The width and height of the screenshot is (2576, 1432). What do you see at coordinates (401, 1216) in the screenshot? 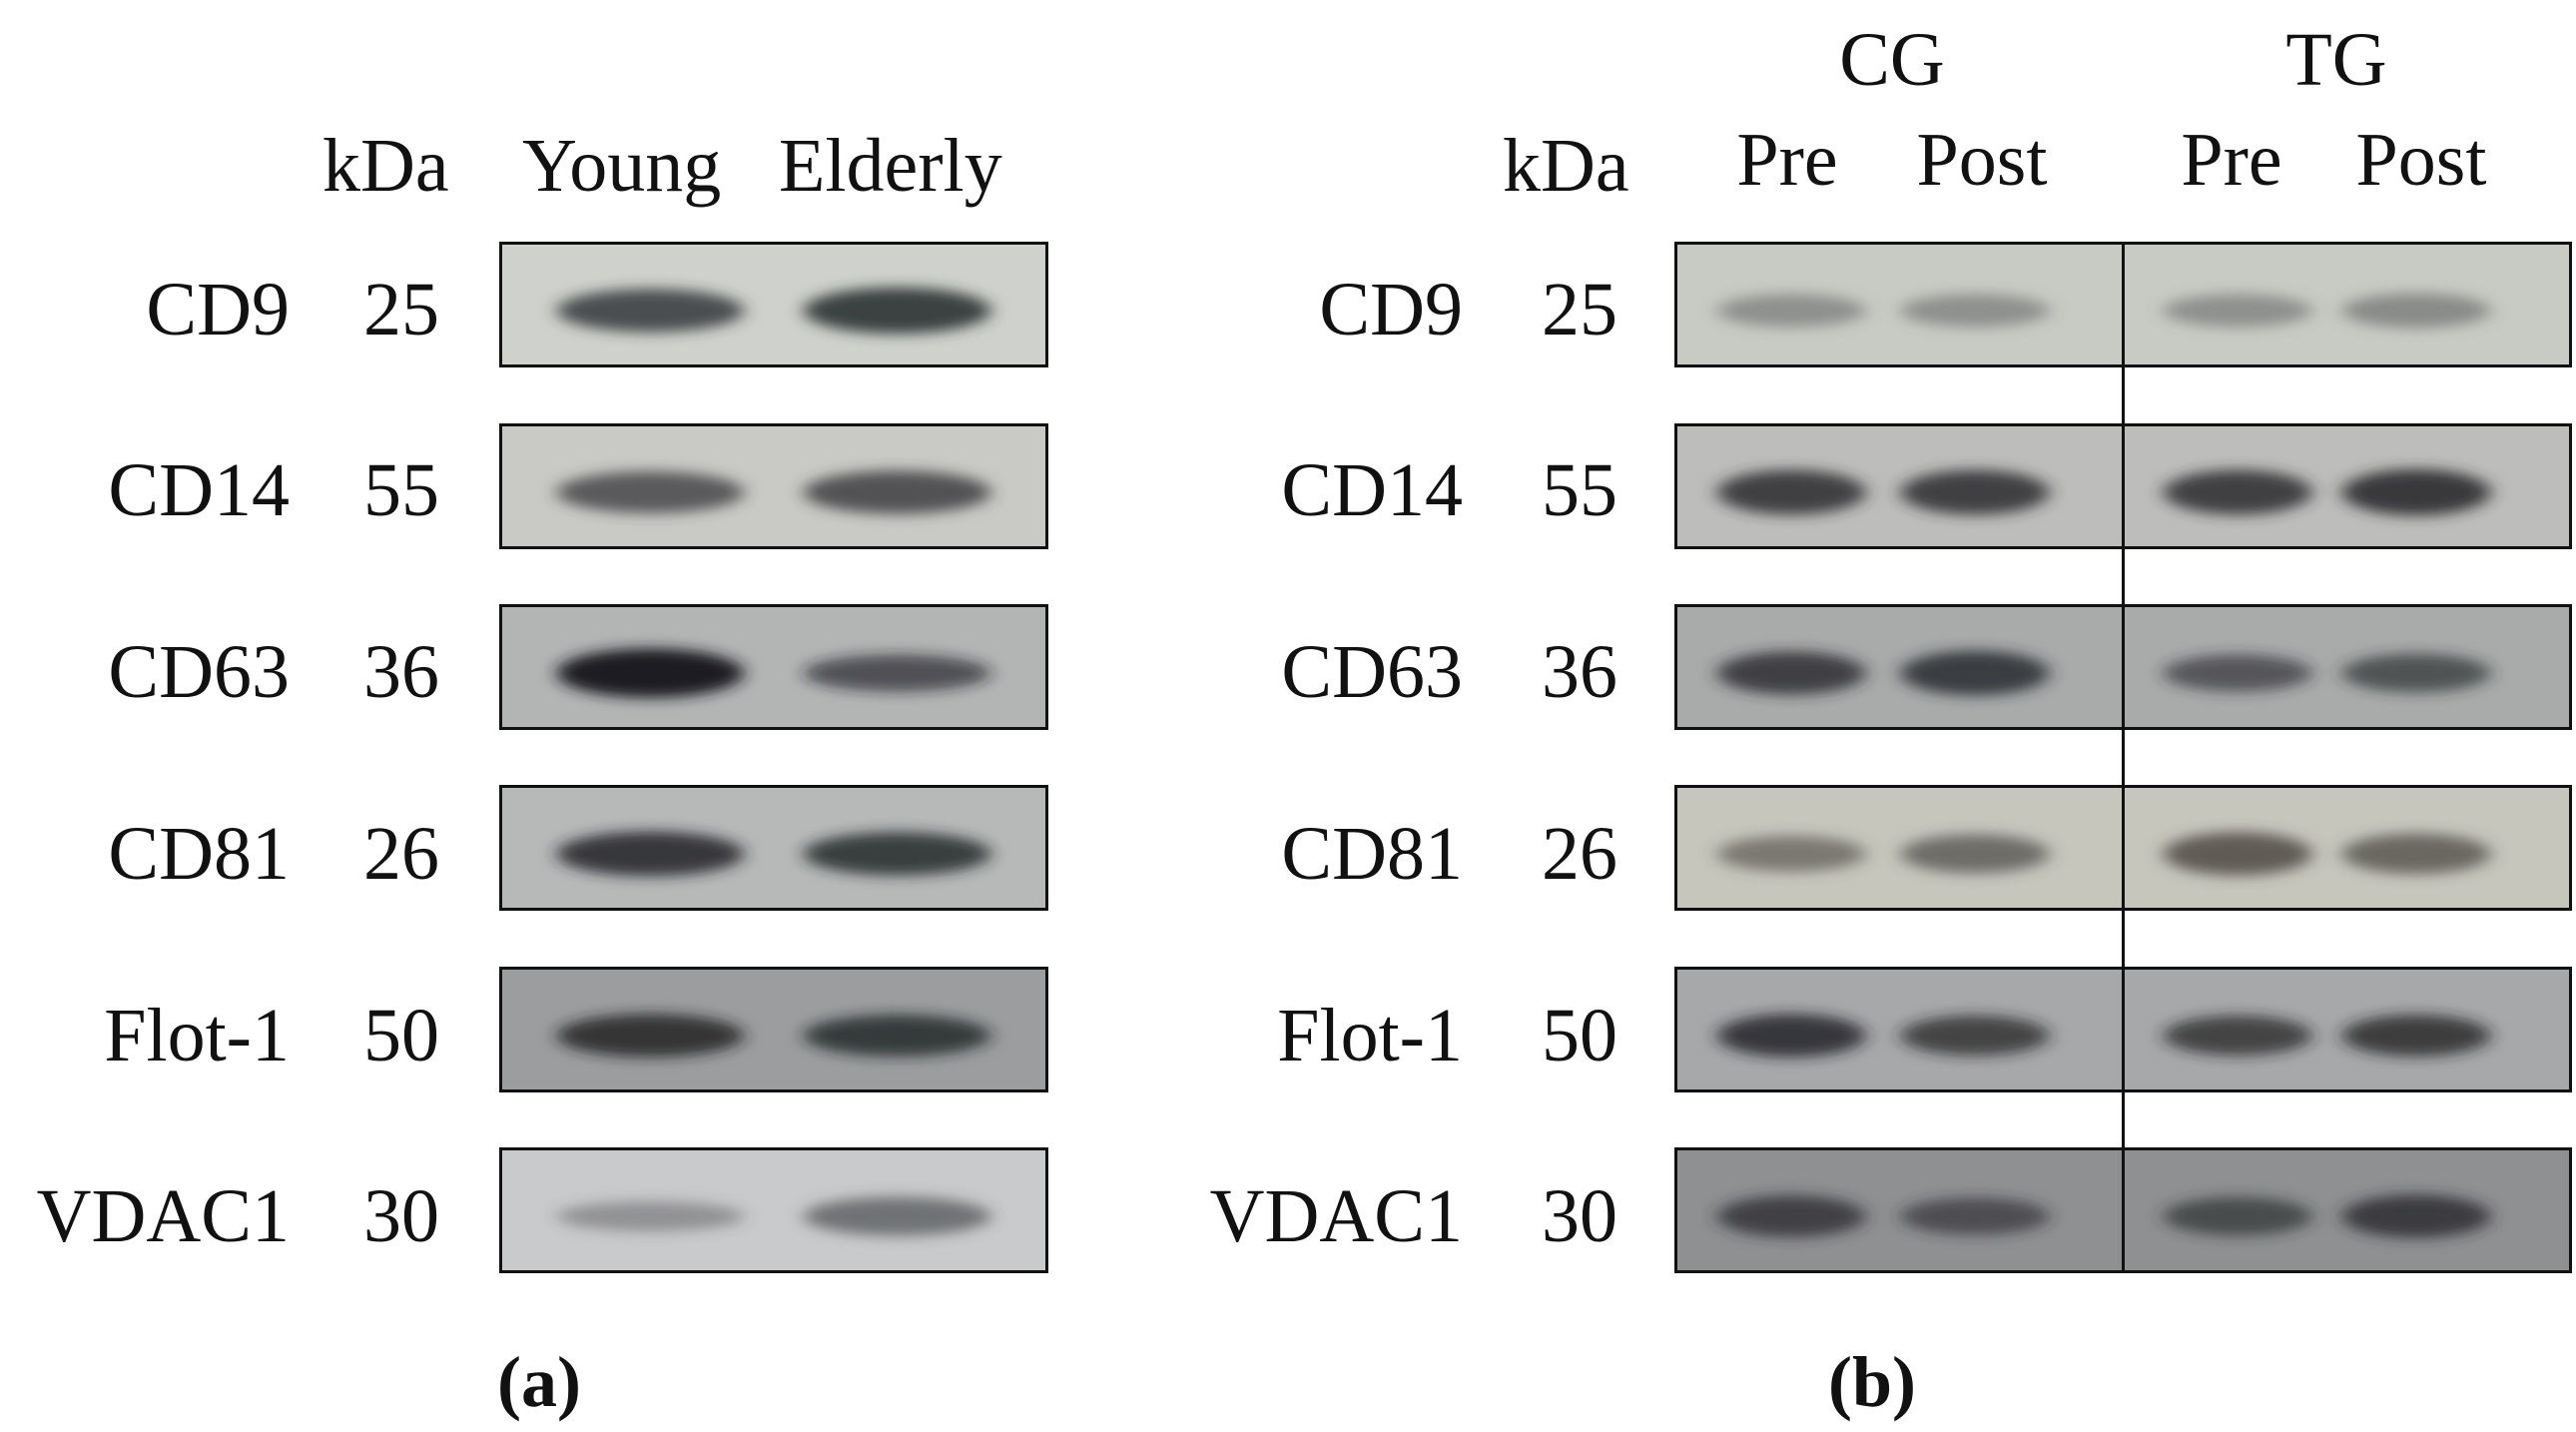
I see `panel-a-kda-value: 30` at bounding box center [401, 1216].